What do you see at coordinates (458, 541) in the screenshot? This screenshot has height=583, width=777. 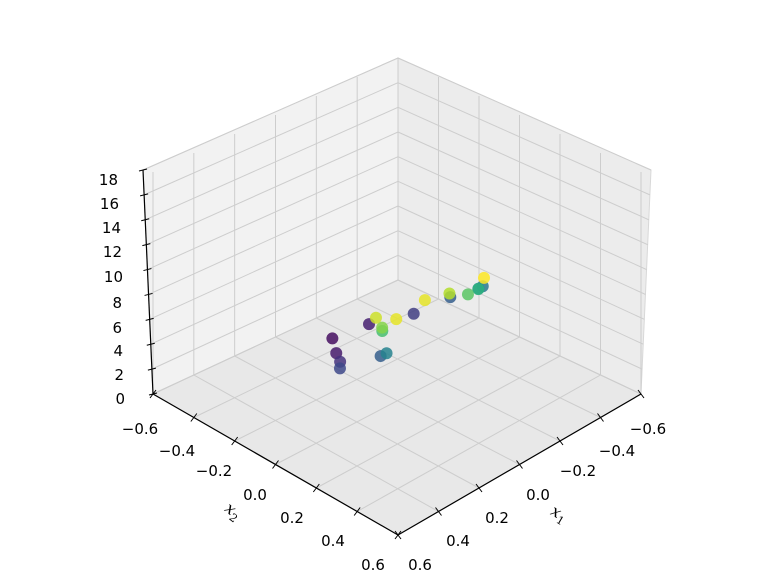 I see `x1-tick-label: 0.4` at bounding box center [458, 541].